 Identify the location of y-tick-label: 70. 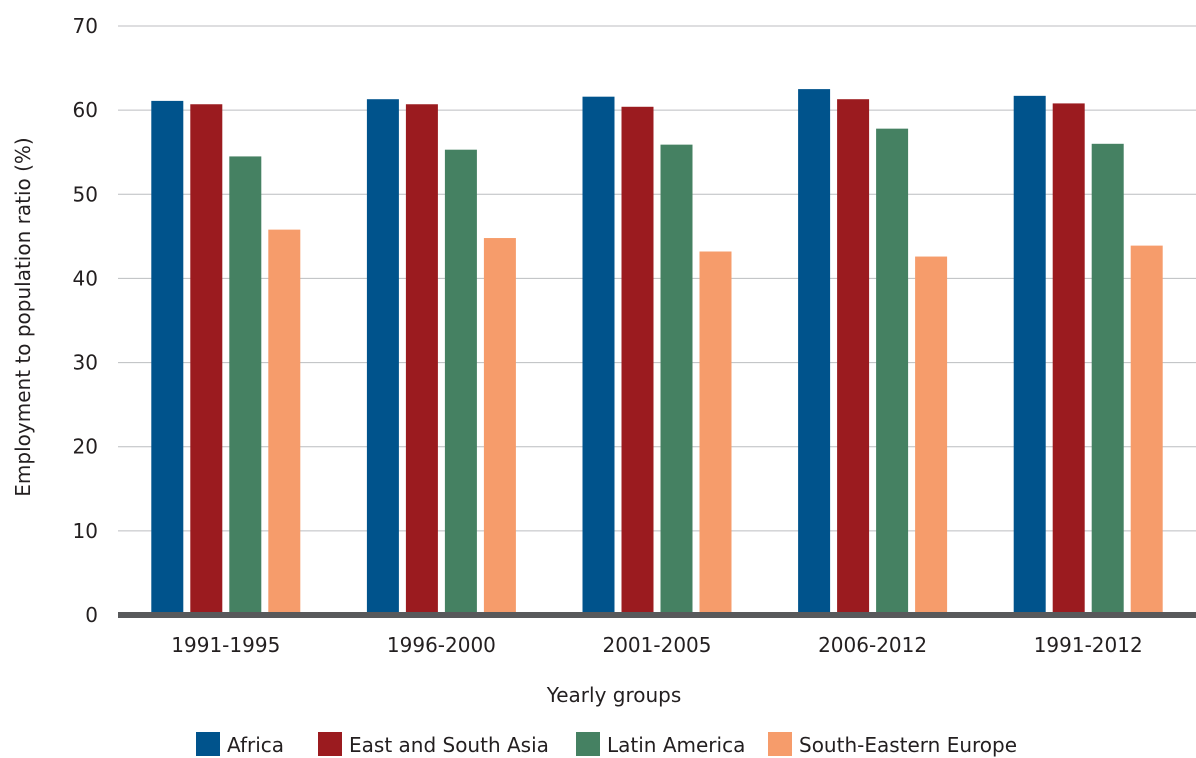
(85, 26).